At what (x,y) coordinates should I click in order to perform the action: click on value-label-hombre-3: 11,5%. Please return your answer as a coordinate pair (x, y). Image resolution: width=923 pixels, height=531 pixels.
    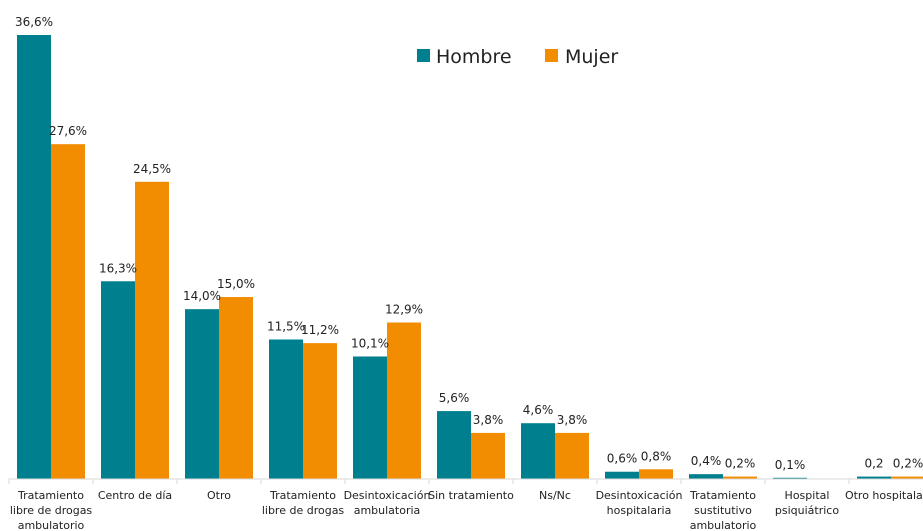
    Looking at the image, I should click on (286, 326).